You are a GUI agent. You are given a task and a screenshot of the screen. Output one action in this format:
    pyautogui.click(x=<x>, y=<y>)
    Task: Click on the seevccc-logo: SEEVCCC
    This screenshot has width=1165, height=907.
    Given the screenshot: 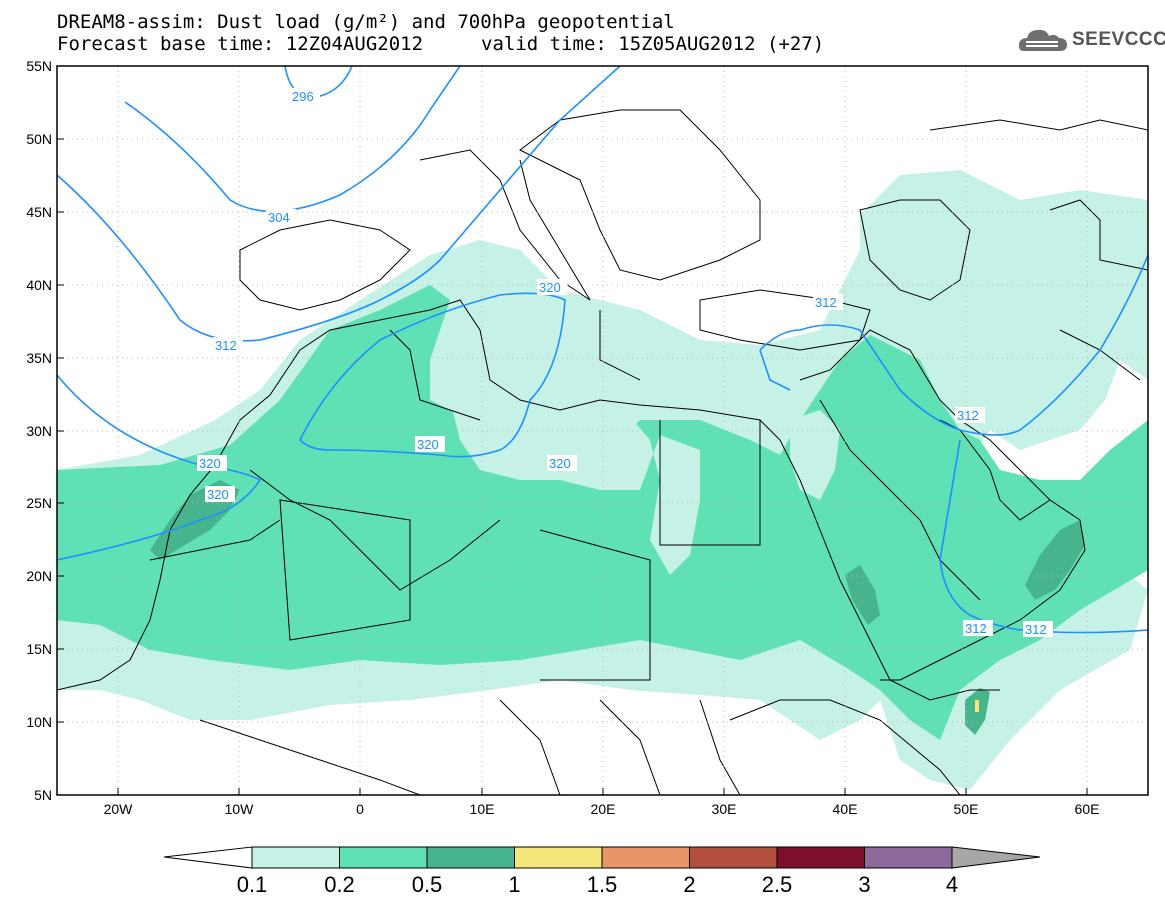 What is the action you would take?
    pyautogui.click(x=1091, y=40)
    